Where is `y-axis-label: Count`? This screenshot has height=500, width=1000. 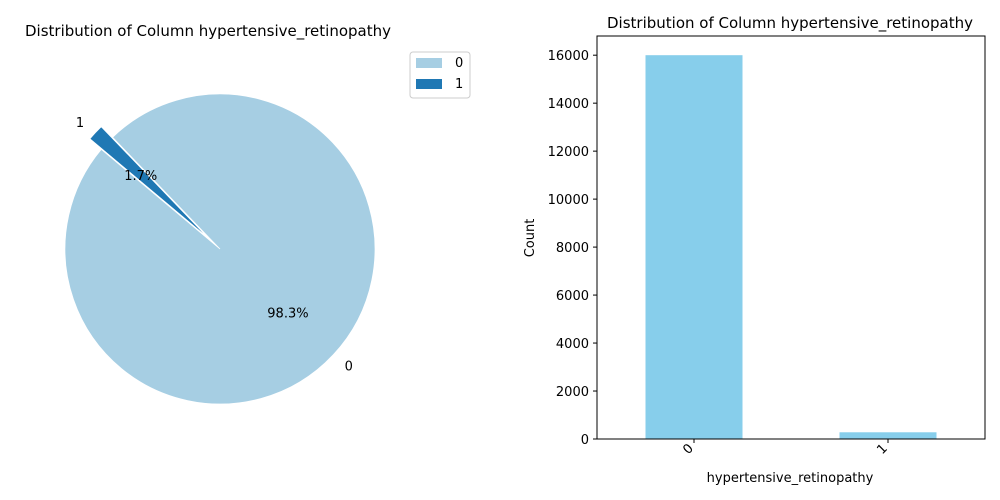 y-axis-label: Count is located at coordinates (530, 238).